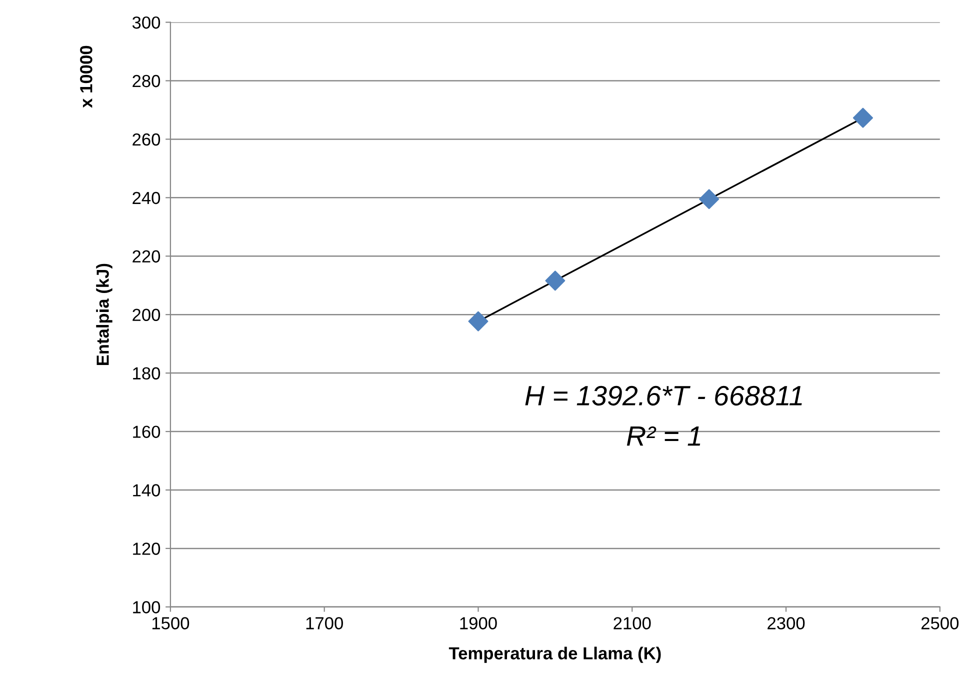 The image size is (974, 696). What do you see at coordinates (146, 373) in the screenshot?
I see `y-tick-label: 180` at bounding box center [146, 373].